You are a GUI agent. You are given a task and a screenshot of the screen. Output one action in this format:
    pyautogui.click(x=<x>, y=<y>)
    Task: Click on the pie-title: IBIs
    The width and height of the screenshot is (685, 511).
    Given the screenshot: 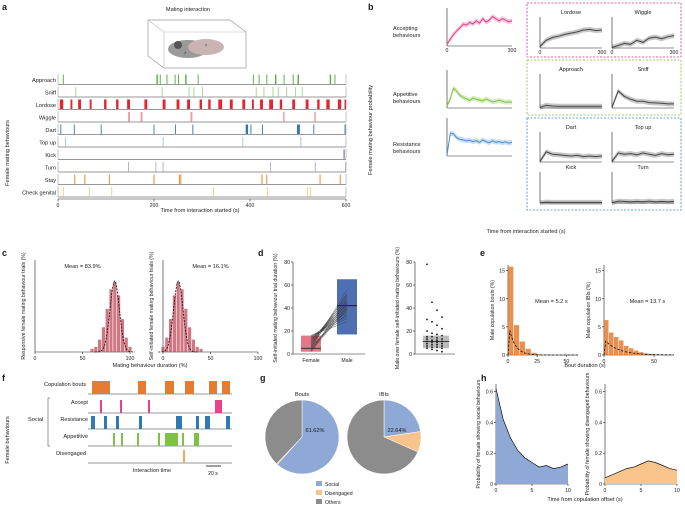 What is the action you would take?
    pyautogui.click(x=384, y=395)
    